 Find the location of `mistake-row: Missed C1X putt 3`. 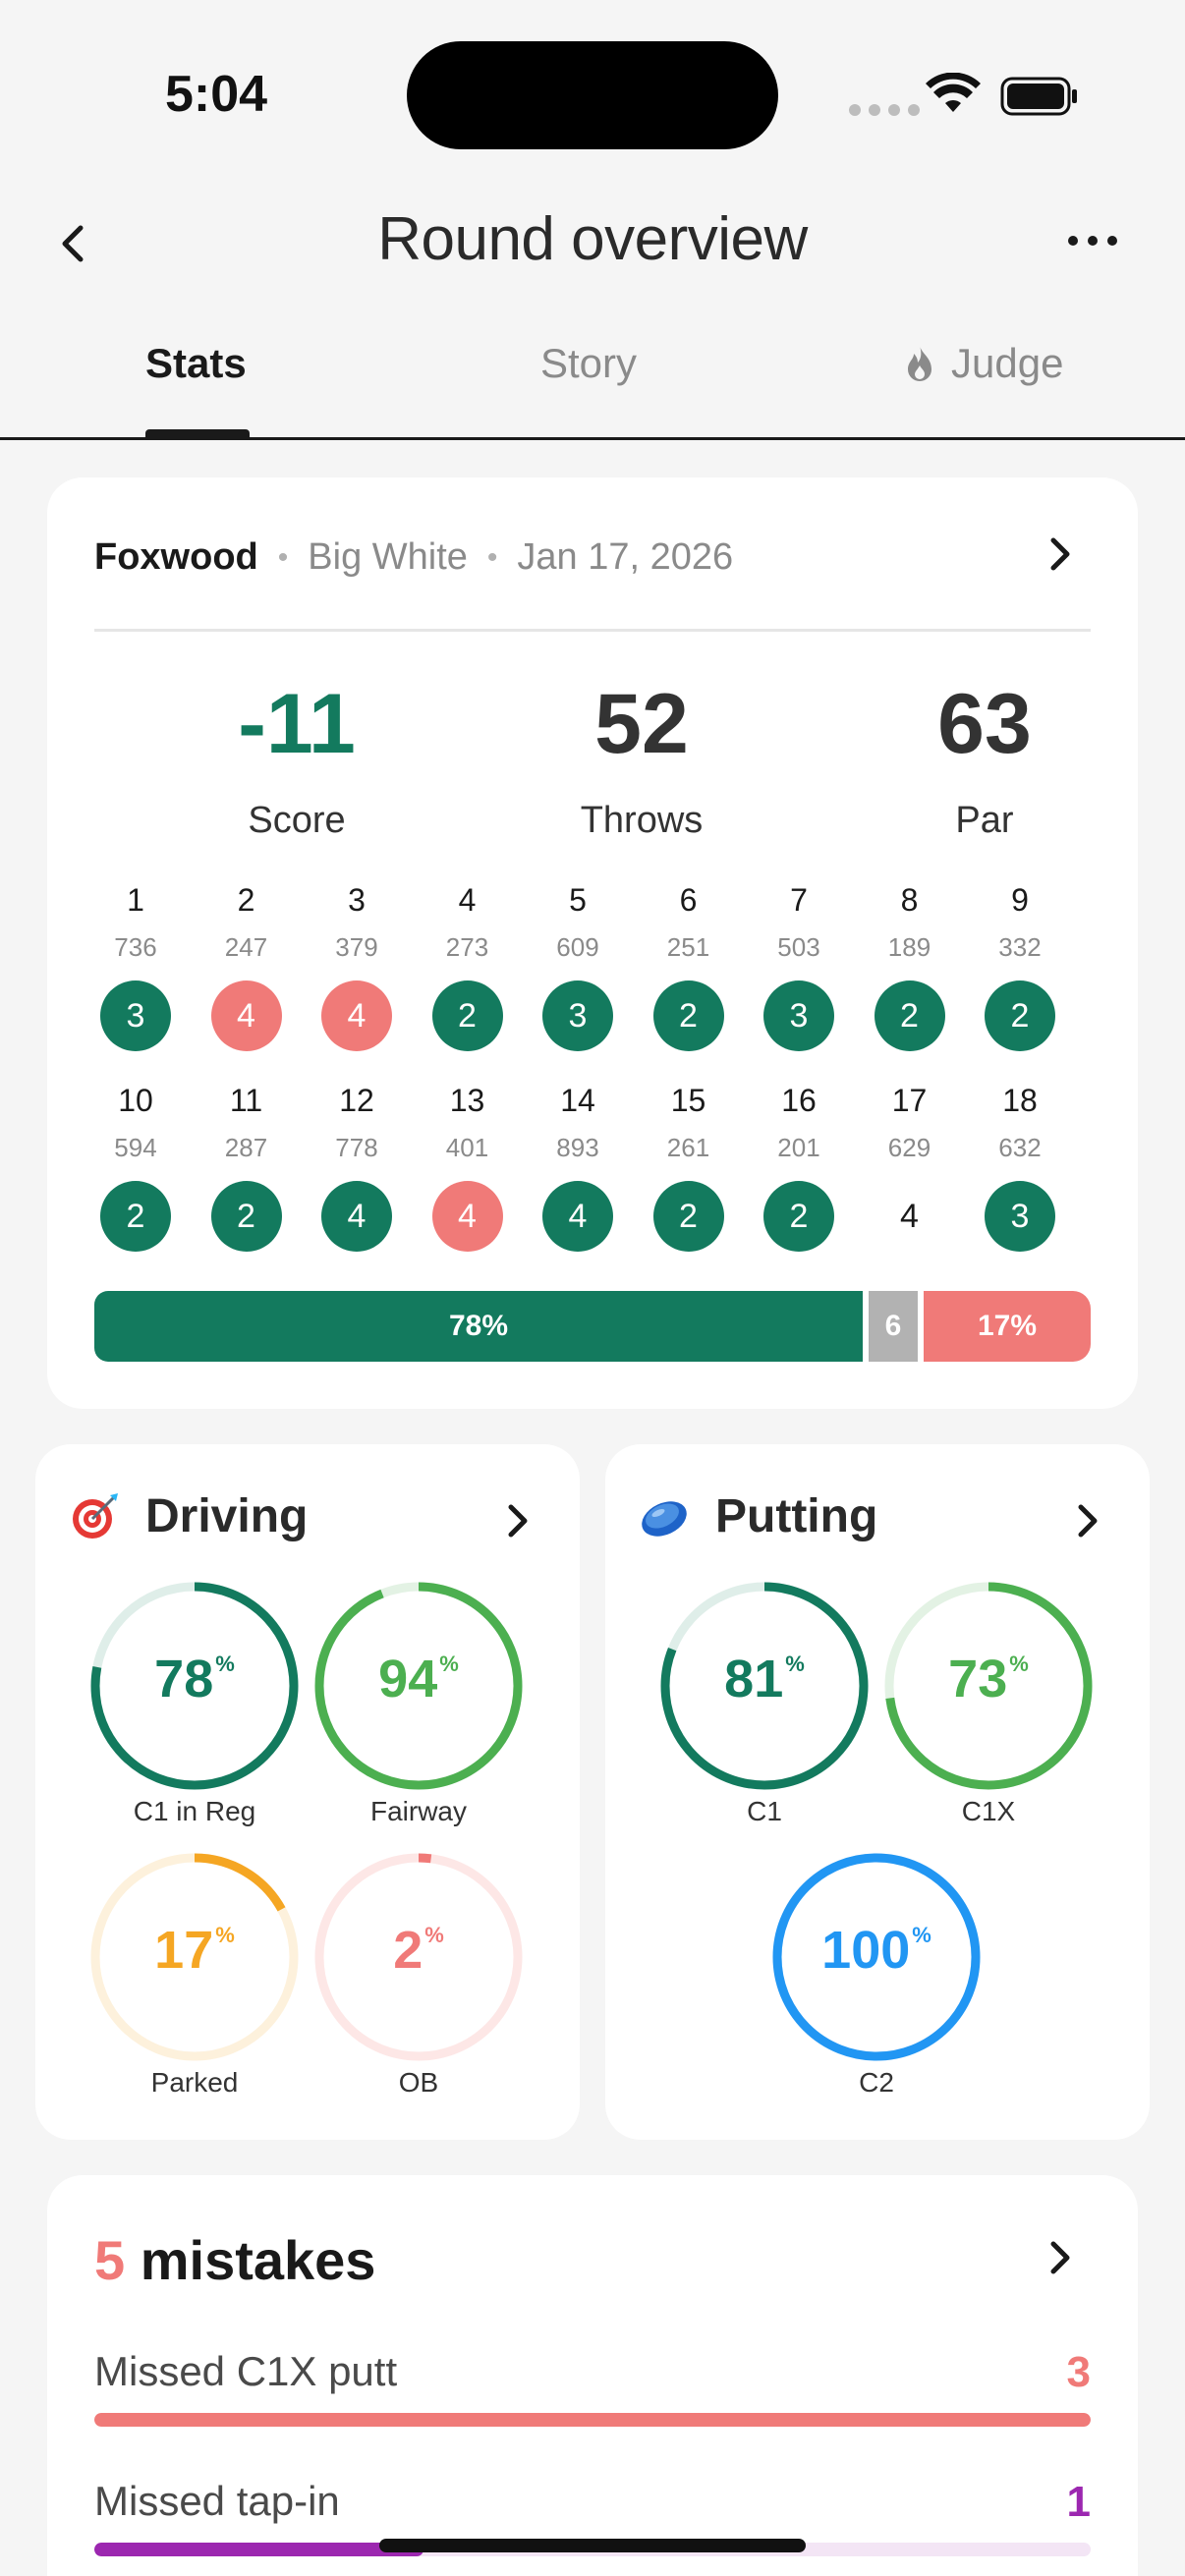

mistake-row: Missed C1X putt 3 is located at coordinates (592, 2387).